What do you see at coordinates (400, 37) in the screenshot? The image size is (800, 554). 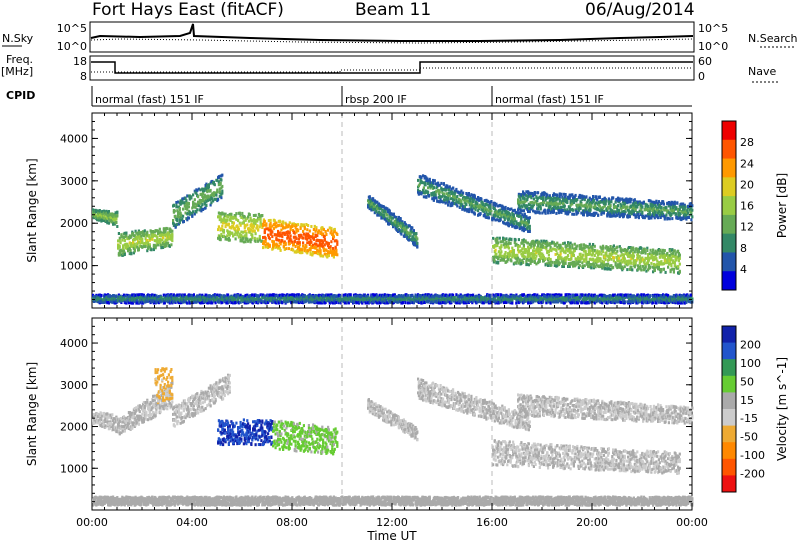 I see `nsky-strip: N.Sky 10^5 10^0 10^5 10^0 N.Search` at bounding box center [400, 37].